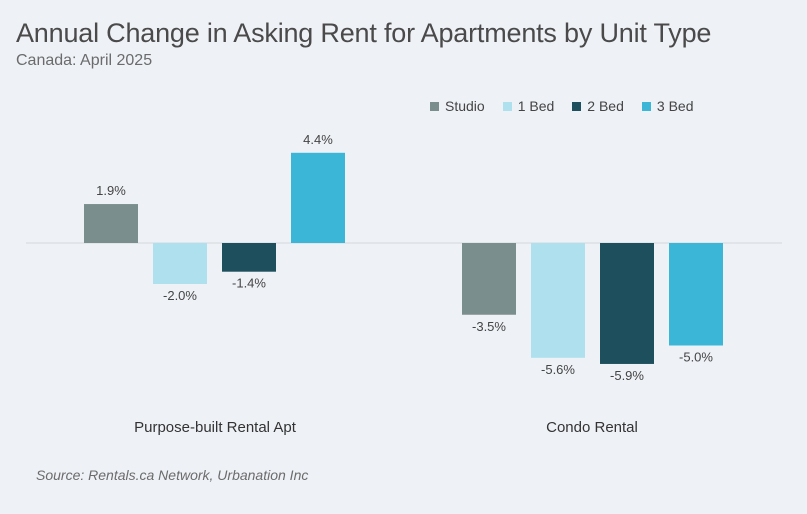 Image resolution: width=807 pixels, height=514 pixels. What do you see at coordinates (696, 357) in the screenshot?
I see `data-label-condo-3-bed: -5.0%` at bounding box center [696, 357].